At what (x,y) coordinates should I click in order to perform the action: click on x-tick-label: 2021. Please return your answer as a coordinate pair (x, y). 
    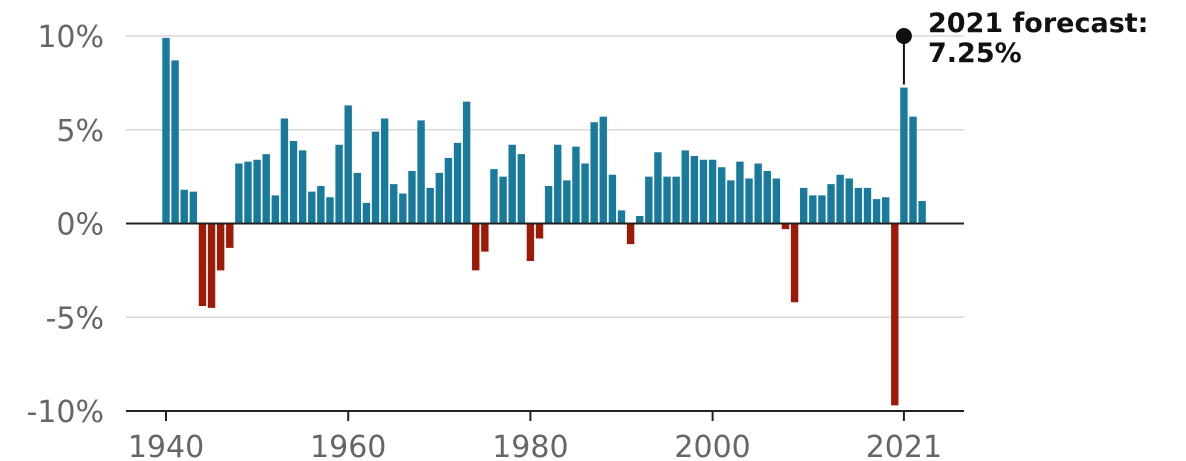
    Looking at the image, I should click on (904, 445).